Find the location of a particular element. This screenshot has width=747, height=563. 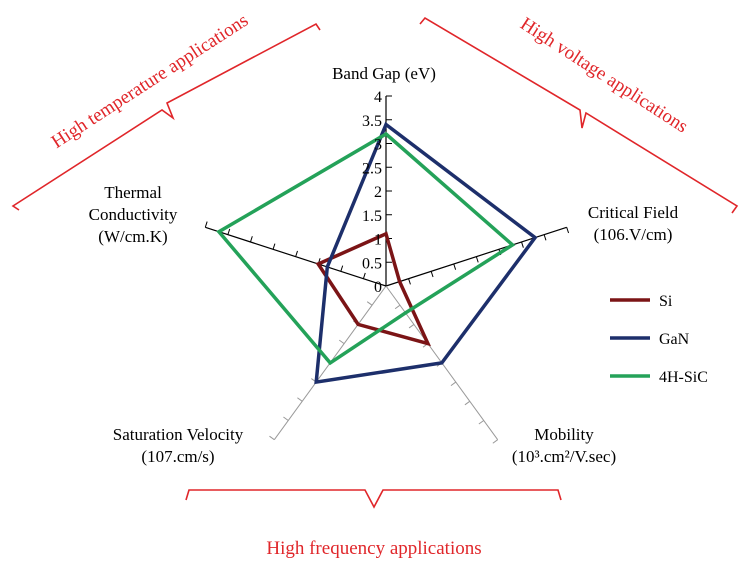

legend-label: GaN is located at coordinates (674, 339).